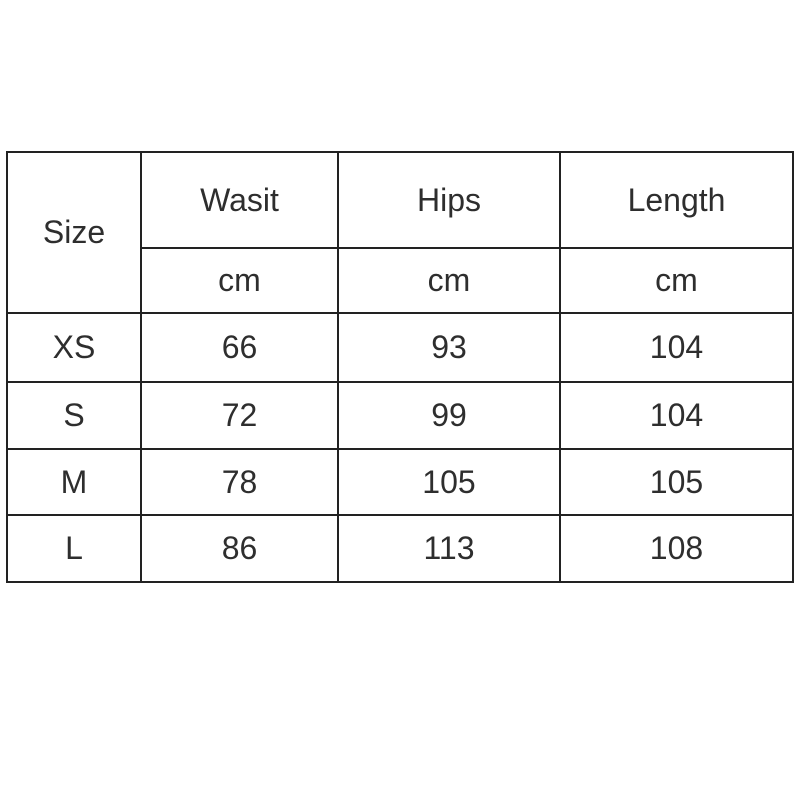 Image resolution: width=800 pixels, height=800 pixels. Describe the element at coordinates (74, 415) in the screenshot. I see `size-cell: S` at that location.